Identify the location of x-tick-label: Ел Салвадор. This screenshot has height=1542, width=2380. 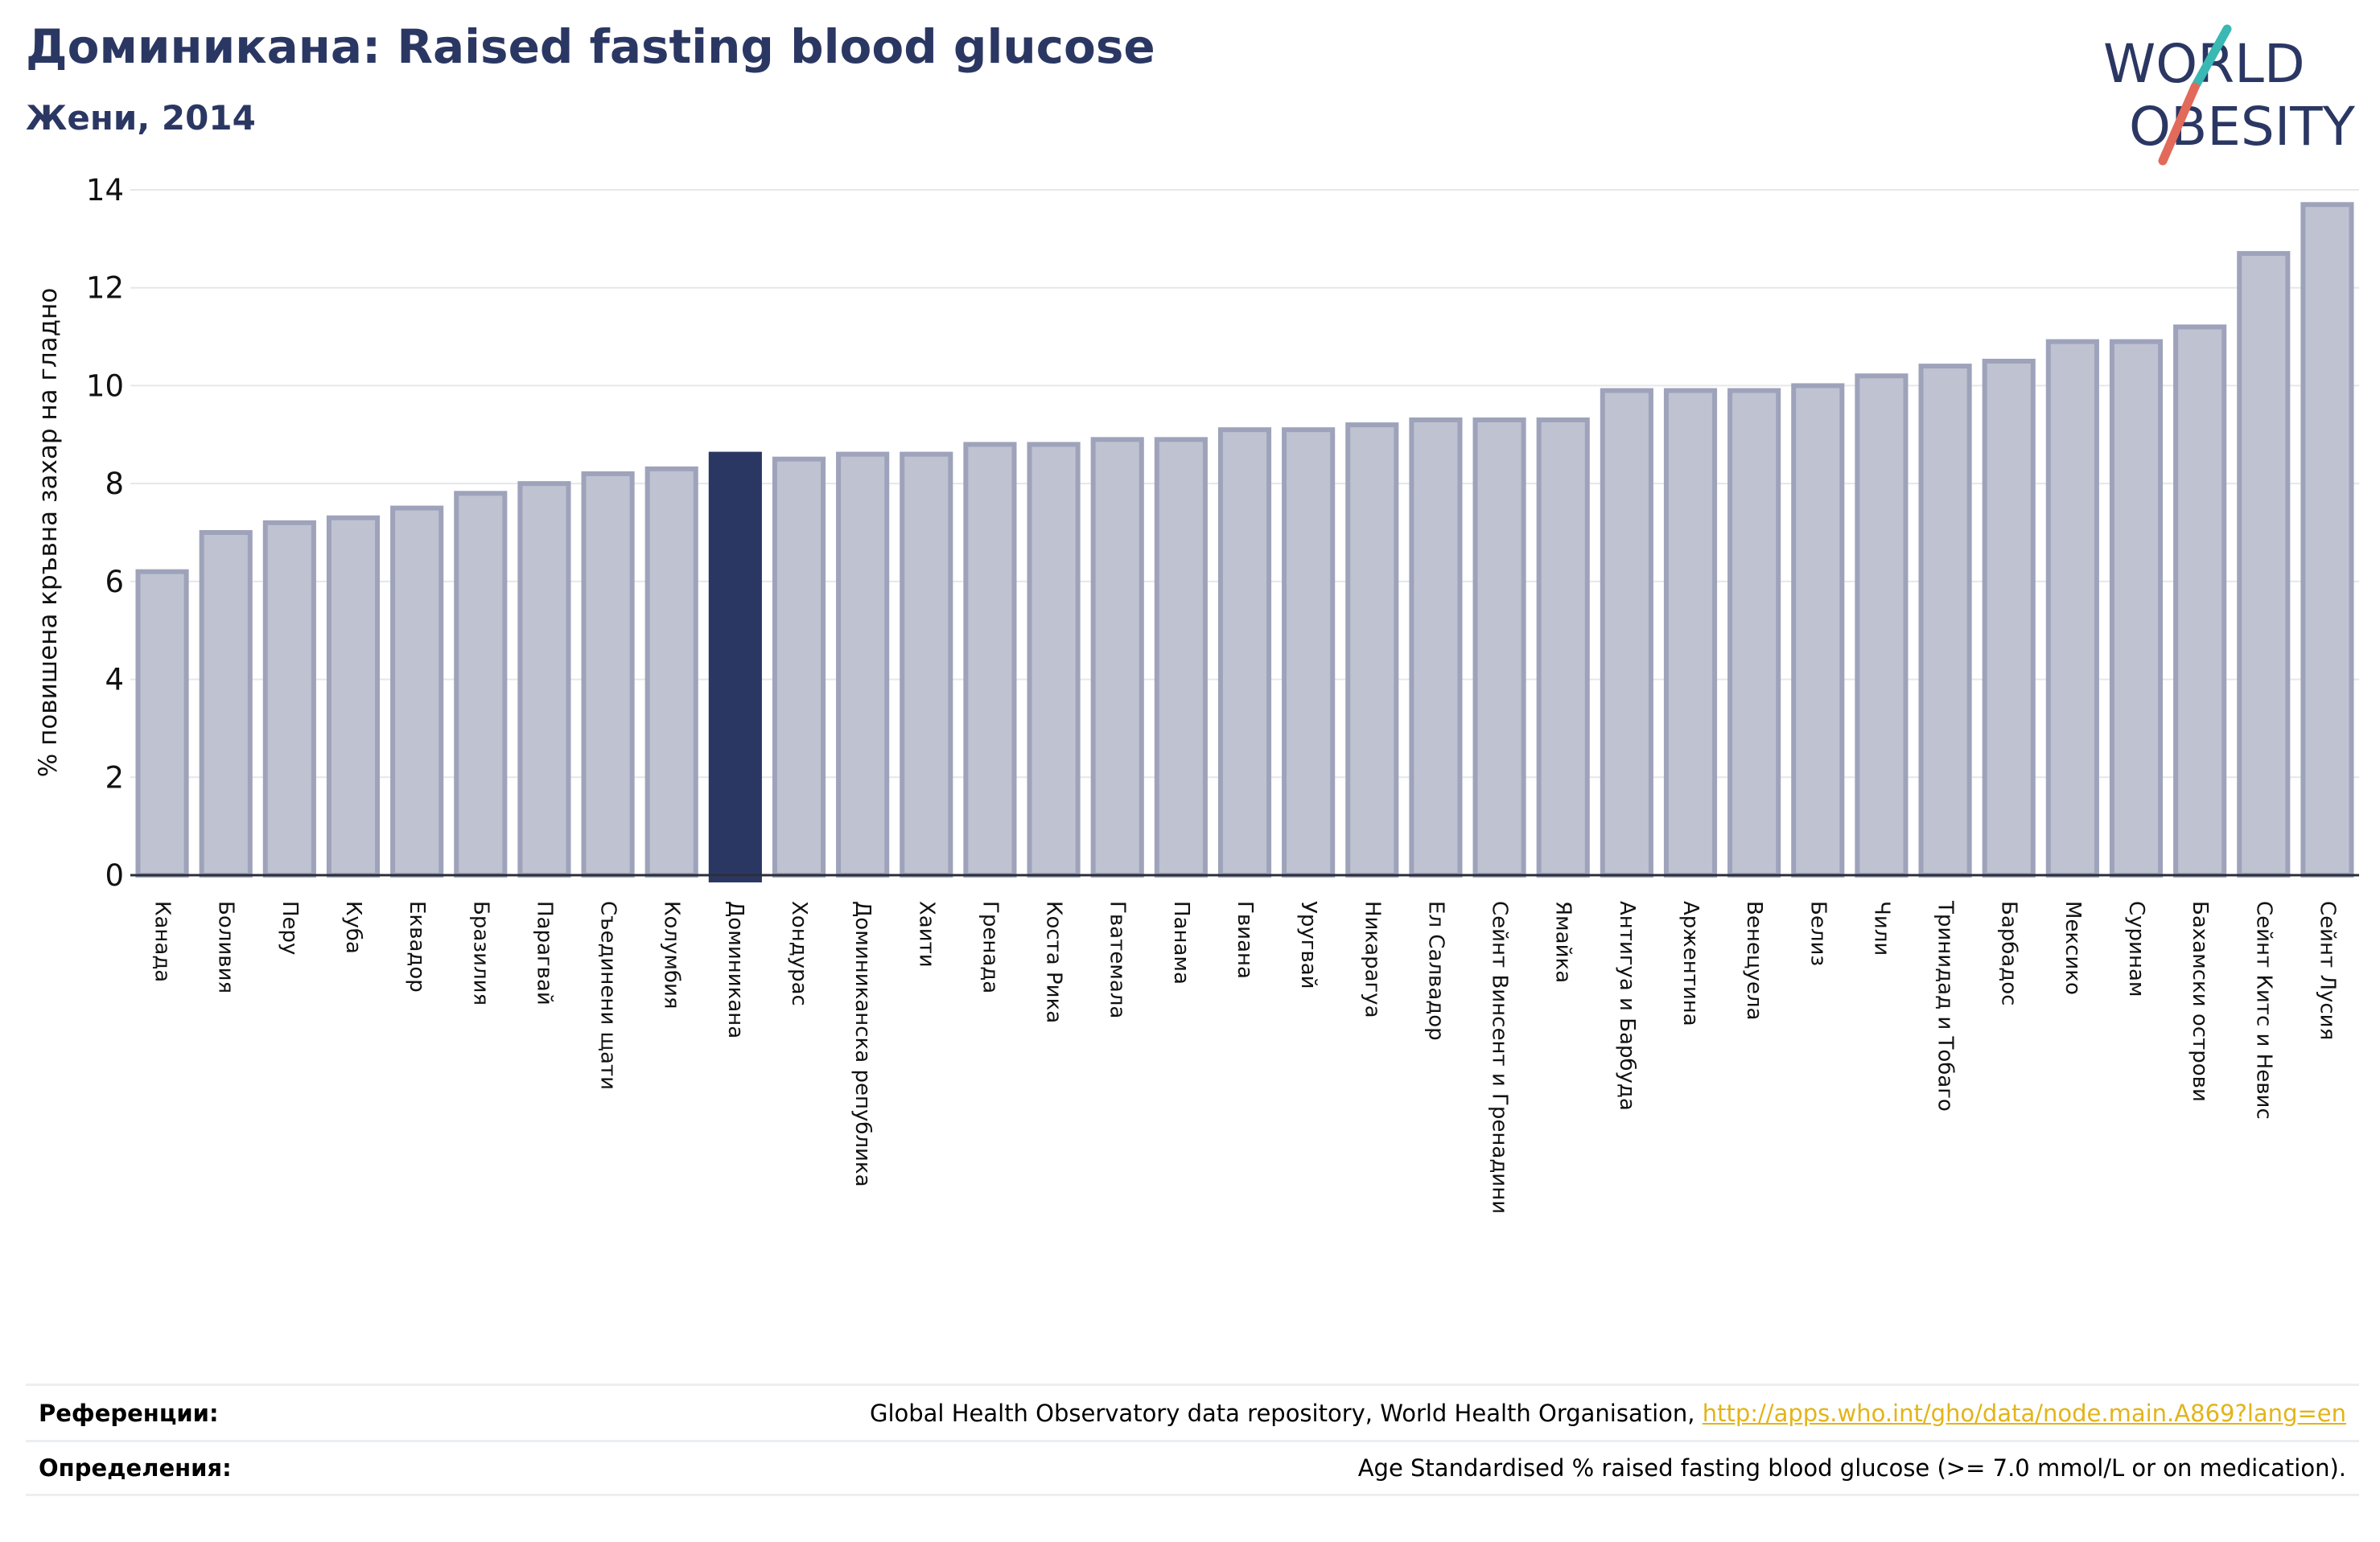
(1435, 971).